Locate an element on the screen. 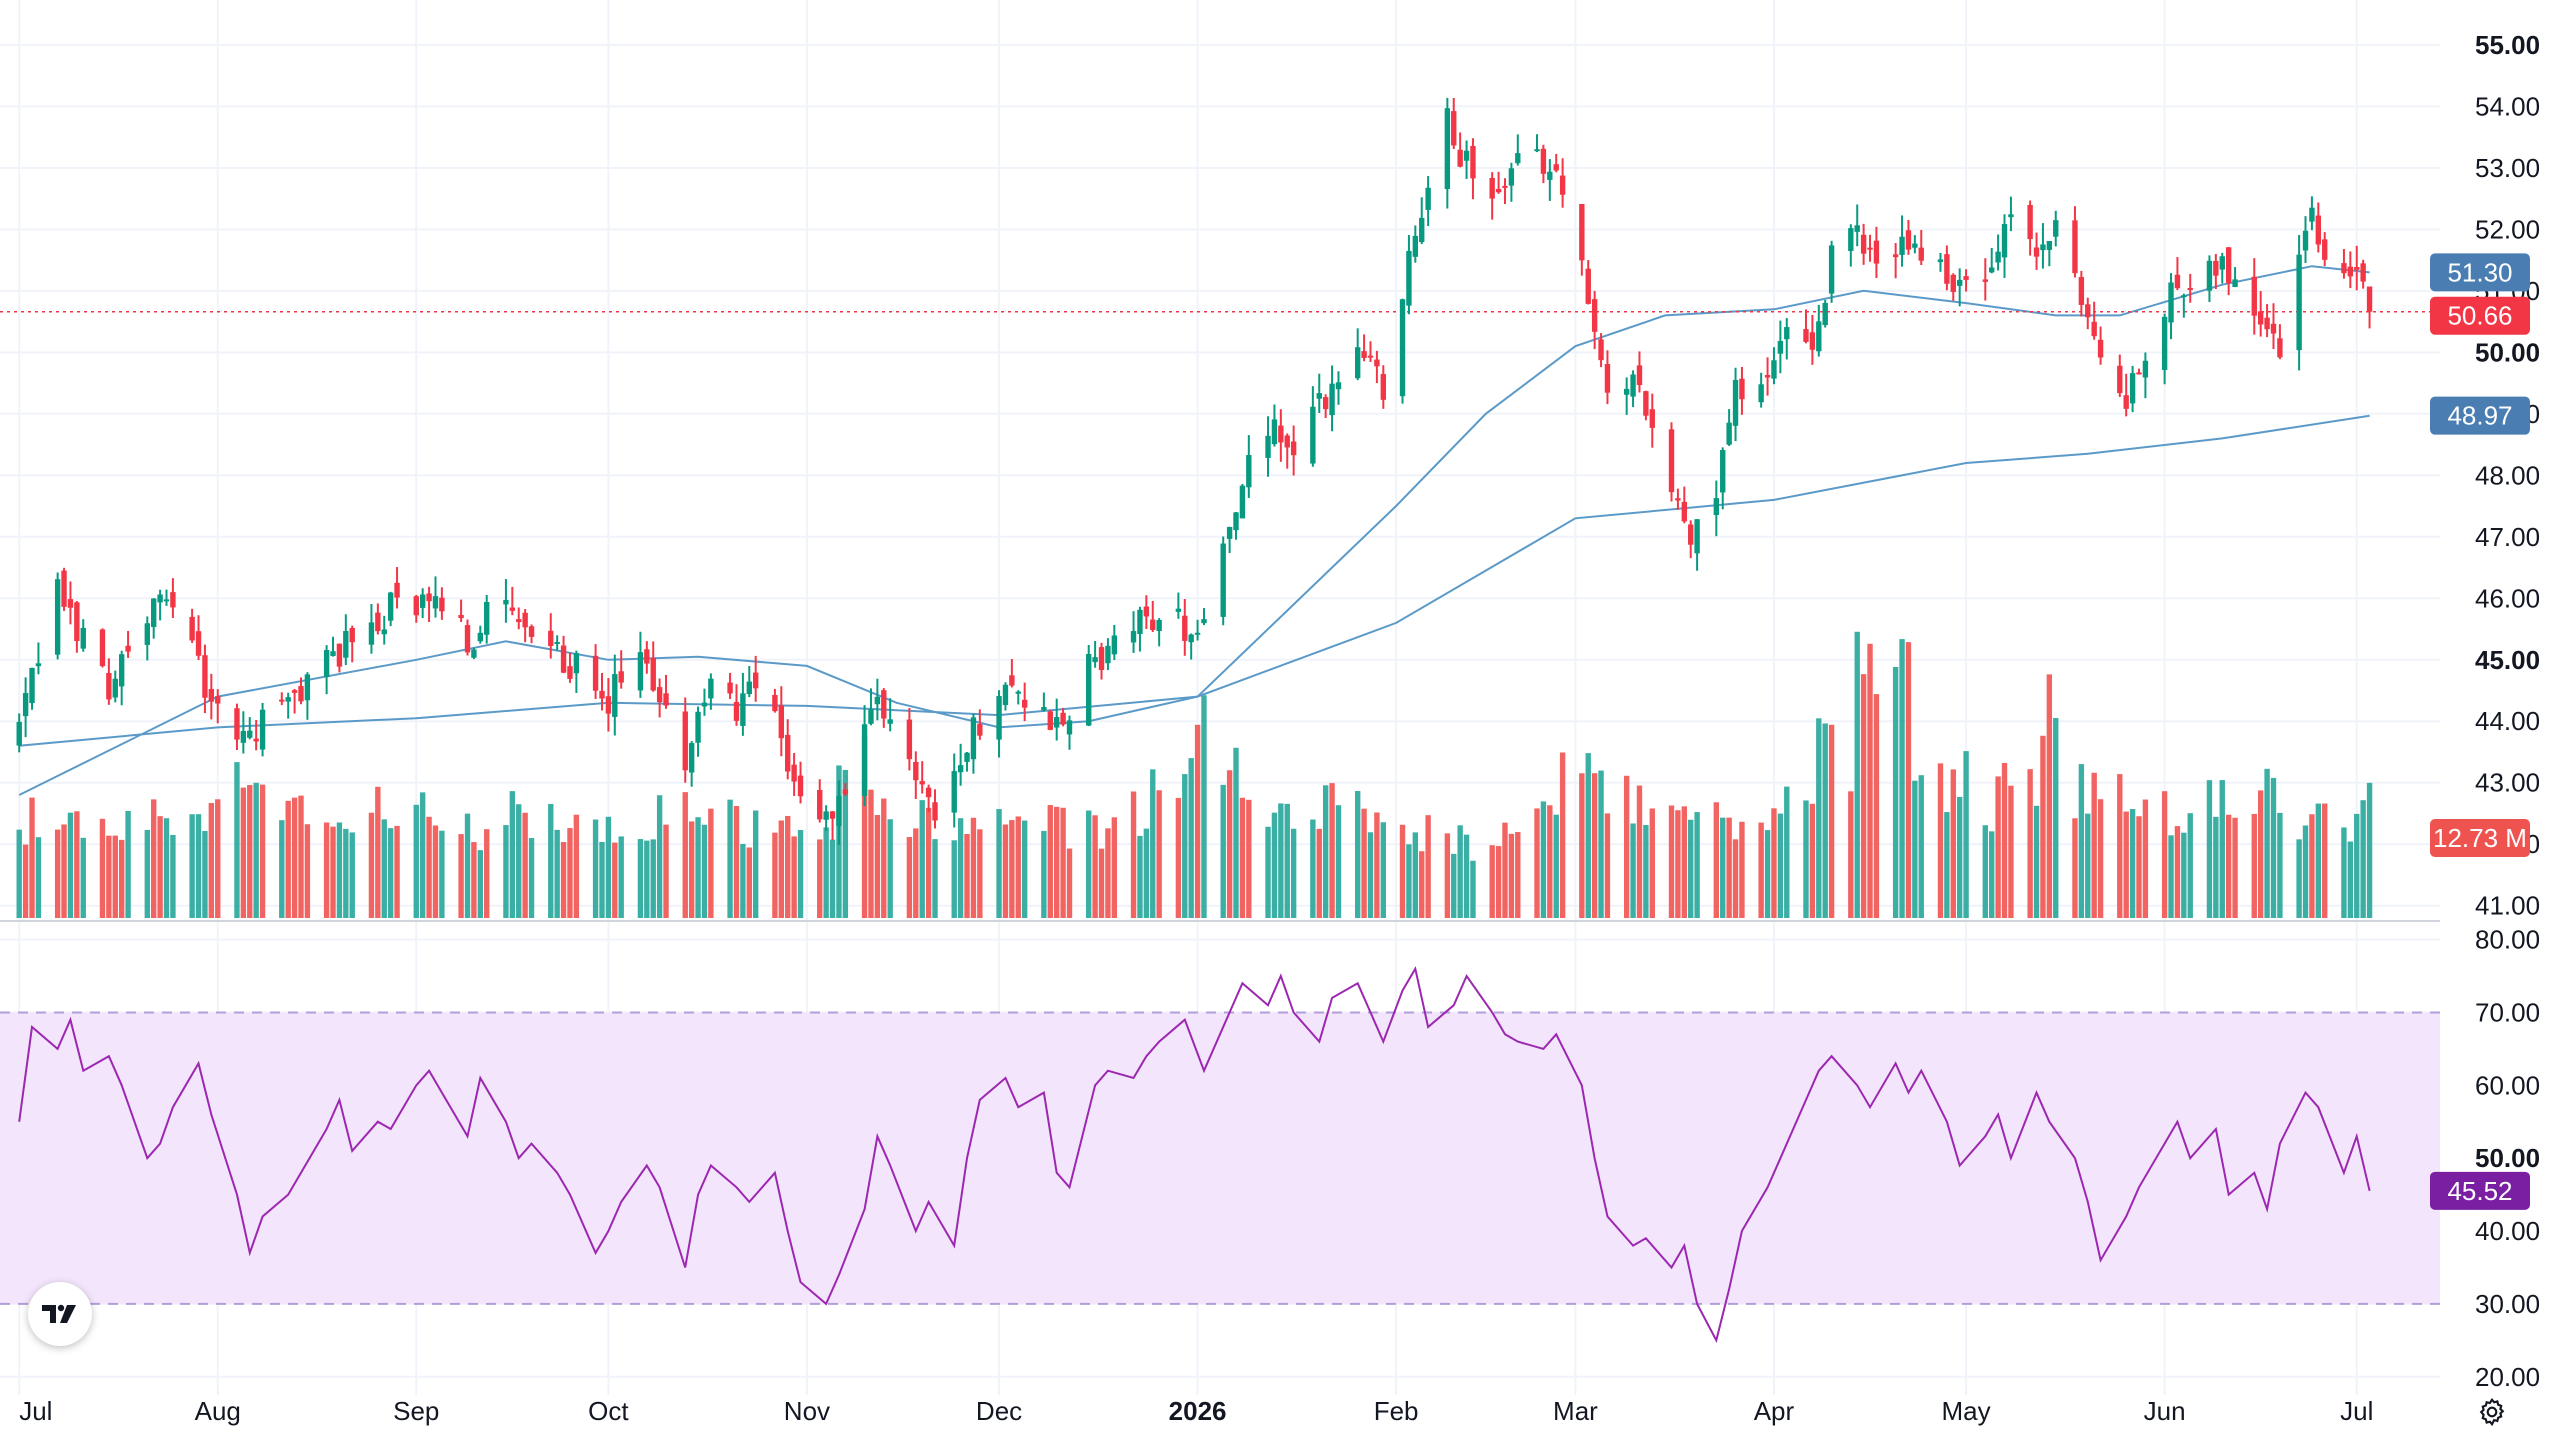 The image size is (2560, 1440). price-tick-label: 46.00 is located at coordinates (2507, 598).